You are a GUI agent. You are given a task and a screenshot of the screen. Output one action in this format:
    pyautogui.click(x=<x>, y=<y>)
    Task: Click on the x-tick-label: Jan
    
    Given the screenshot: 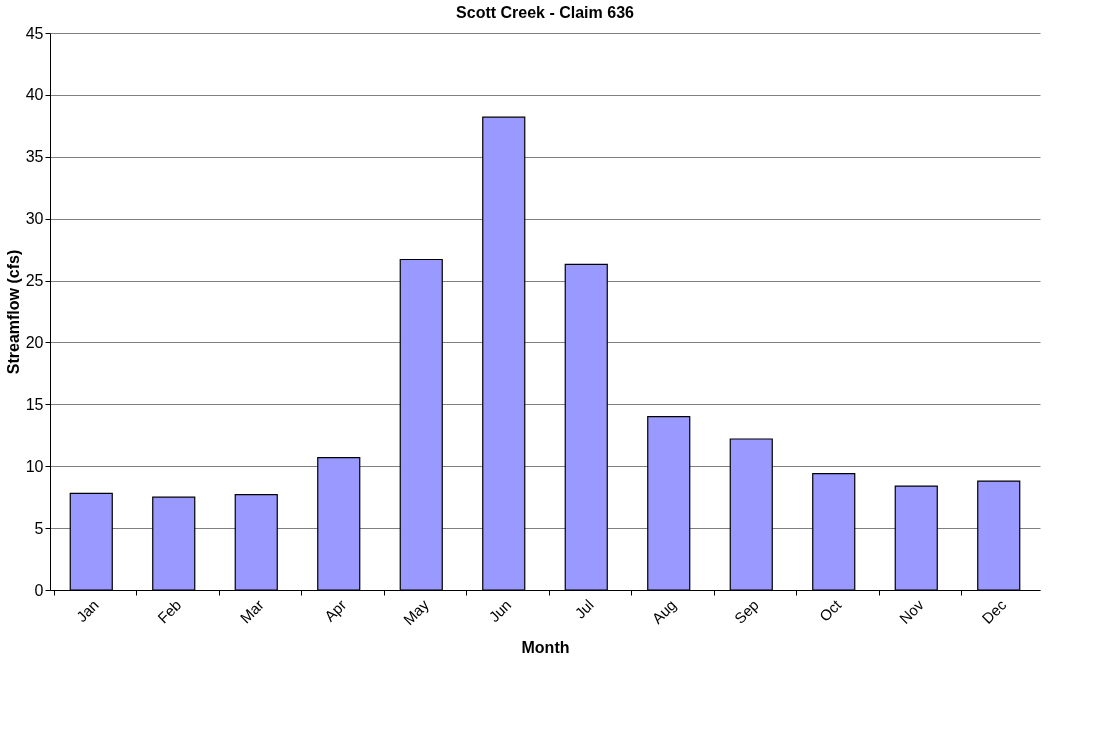 What is the action you would take?
    pyautogui.click(x=87, y=611)
    